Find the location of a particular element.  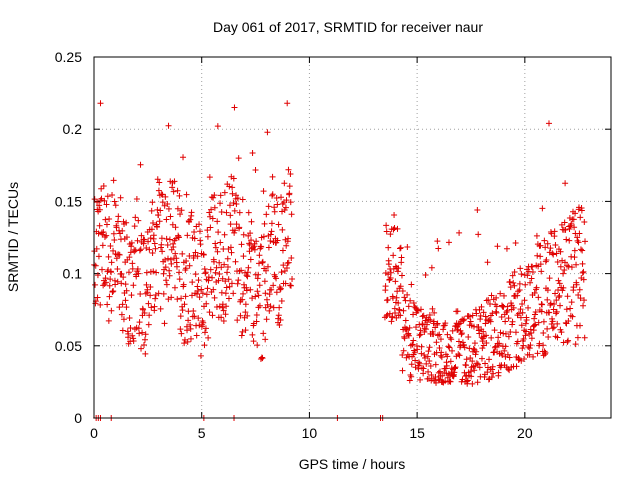

y-tick-label: 0.25 is located at coordinates (68, 57).